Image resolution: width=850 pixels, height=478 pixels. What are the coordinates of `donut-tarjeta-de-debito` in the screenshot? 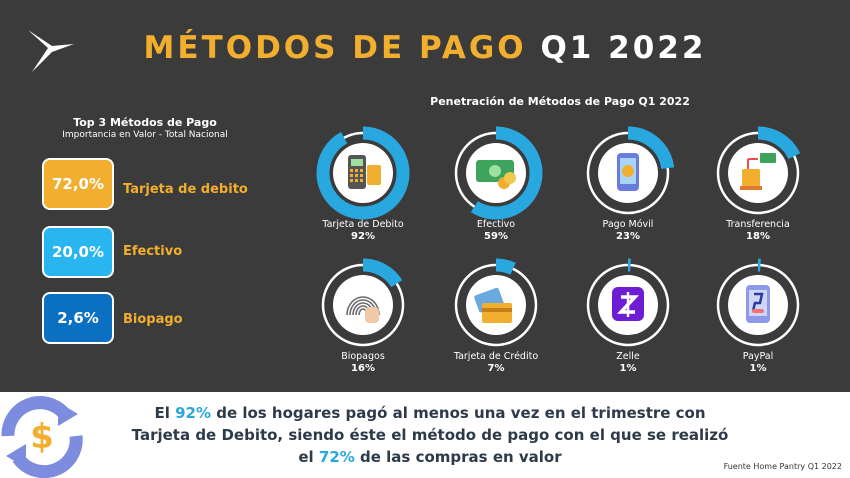 It's located at (363, 173).